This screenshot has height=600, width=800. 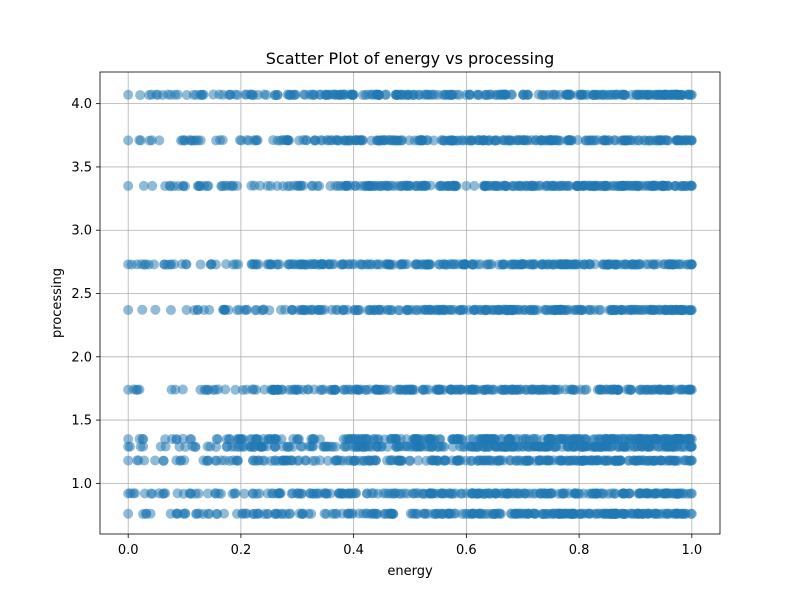 What do you see at coordinates (81, 104) in the screenshot?
I see `y-tick-label: 4.0` at bounding box center [81, 104].